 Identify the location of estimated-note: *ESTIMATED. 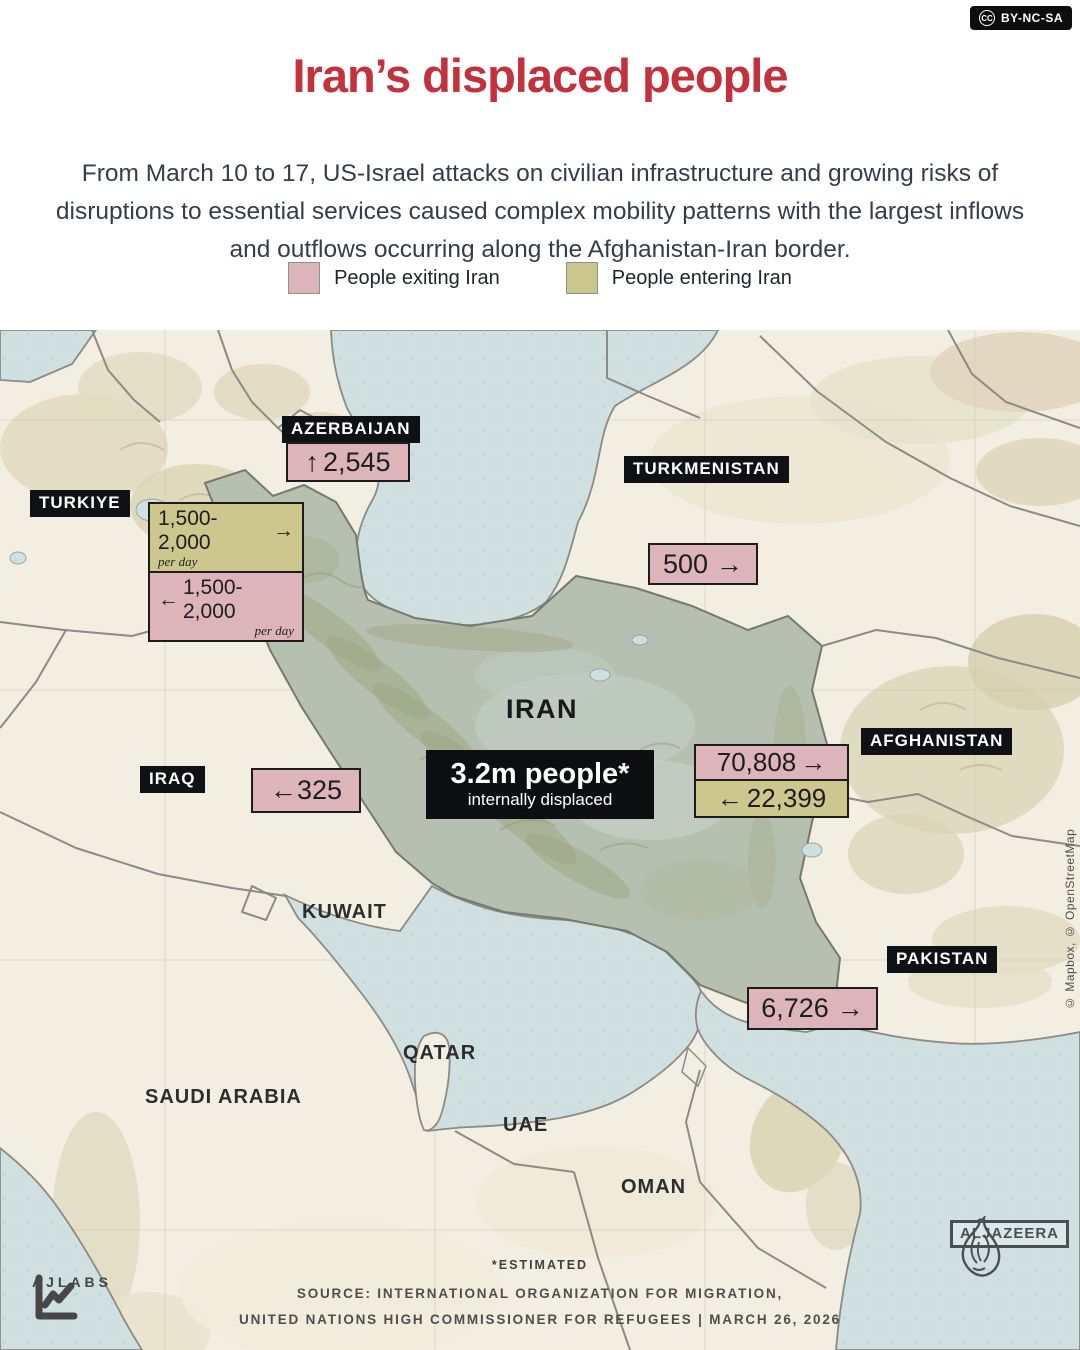
(540, 1265).